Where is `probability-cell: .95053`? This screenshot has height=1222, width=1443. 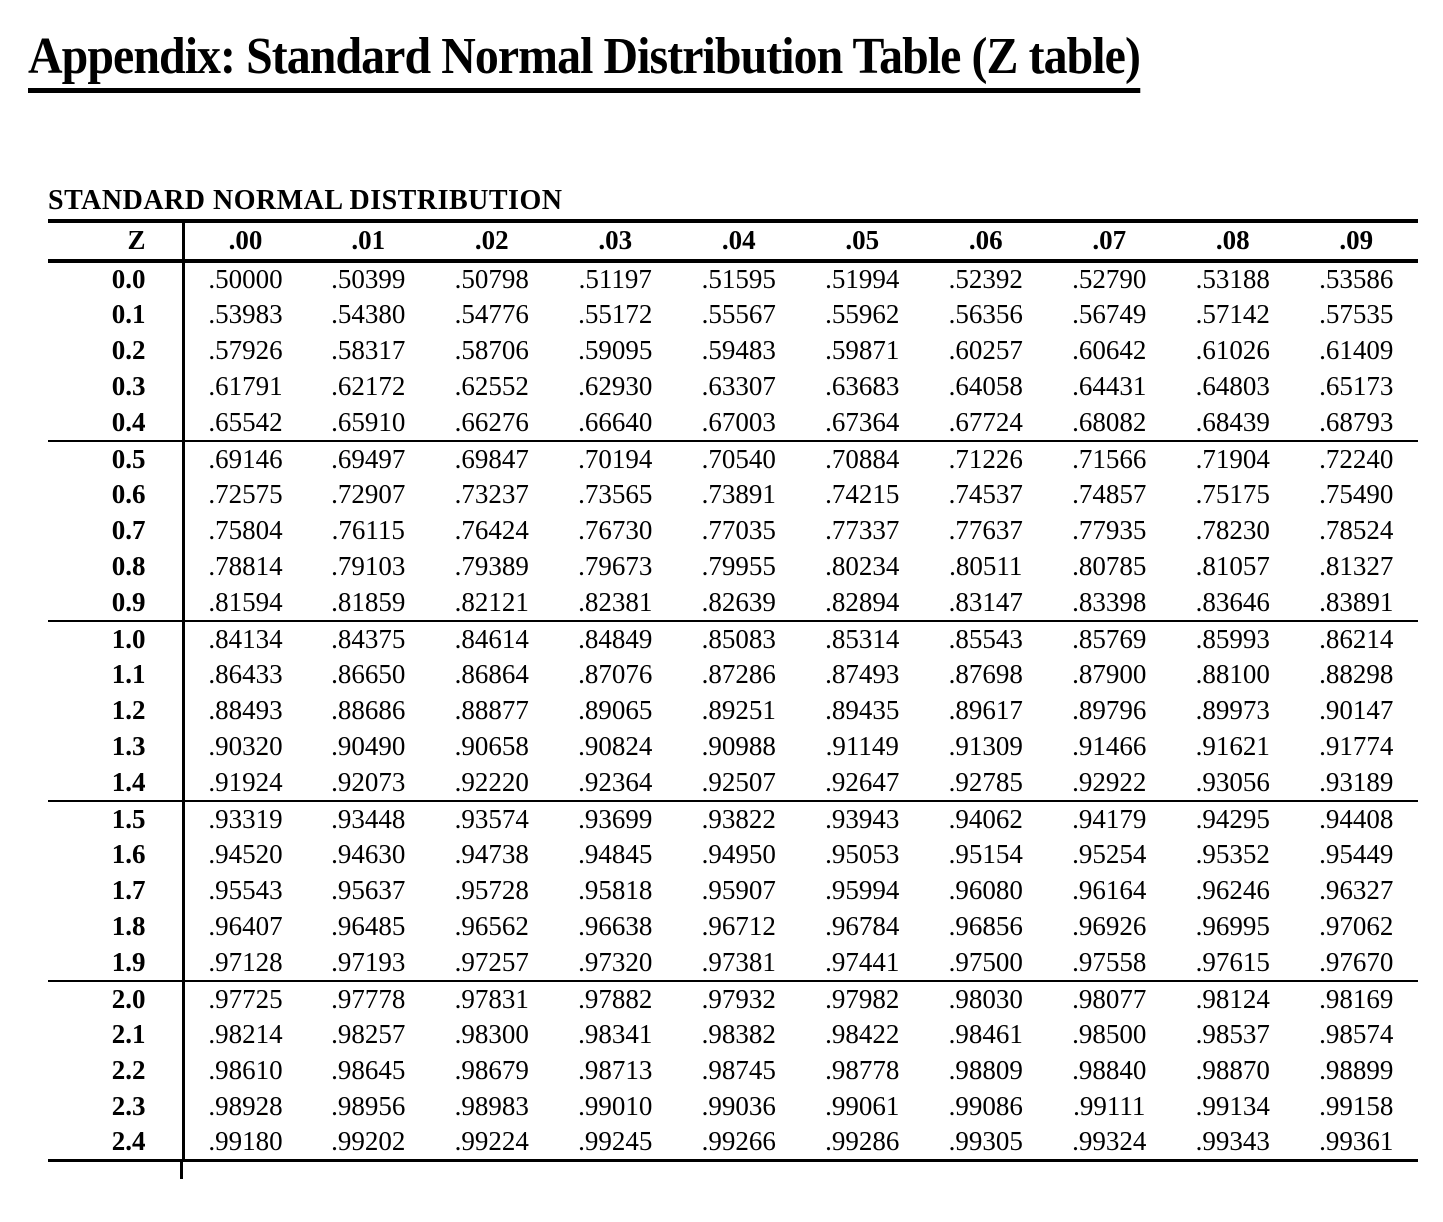 probability-cell: .95053 is located at coordinates (862, 854).